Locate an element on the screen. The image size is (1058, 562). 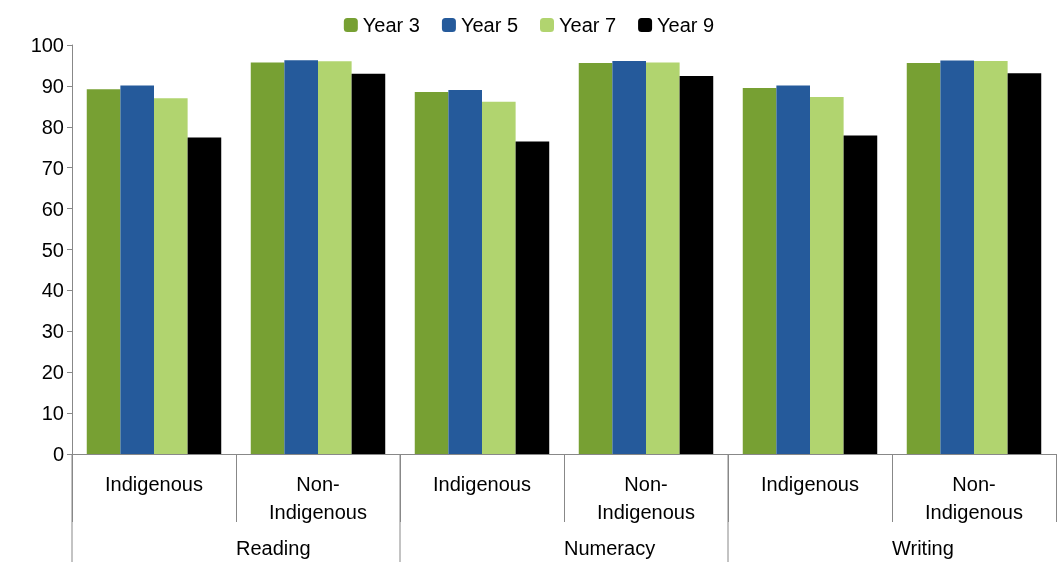
legend-label: Year 5 is located at coordinates (489, 25).